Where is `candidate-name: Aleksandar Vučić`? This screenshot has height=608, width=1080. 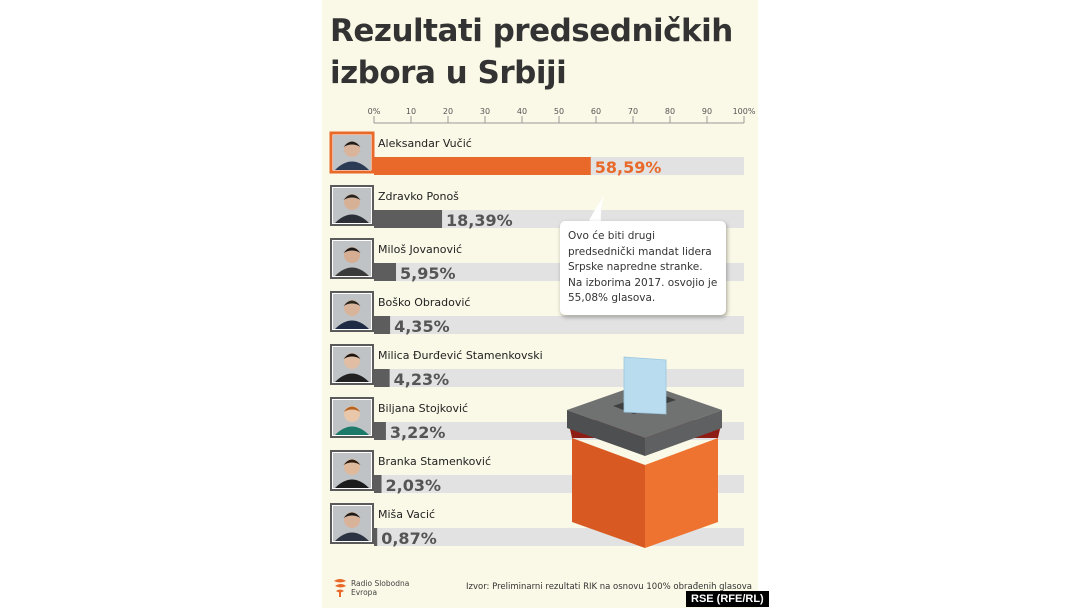
candidate-name: Aleksandar Vučić is located at coordinates (425, 143).